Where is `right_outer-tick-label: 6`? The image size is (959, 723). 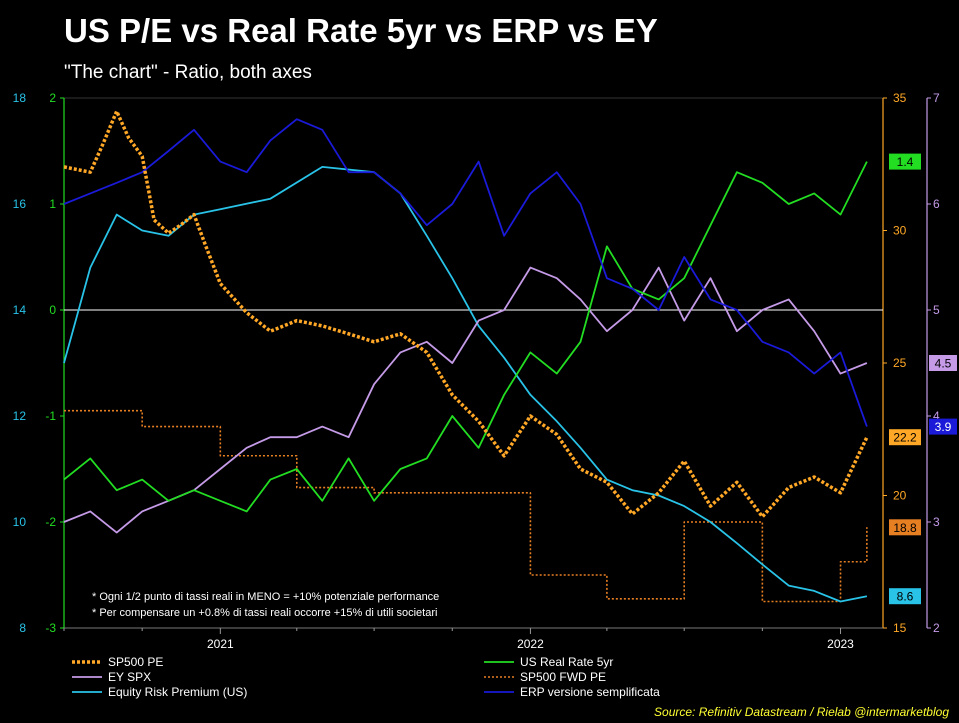
right_outer-tick-label: 6 is located at coordinates (936, 204).